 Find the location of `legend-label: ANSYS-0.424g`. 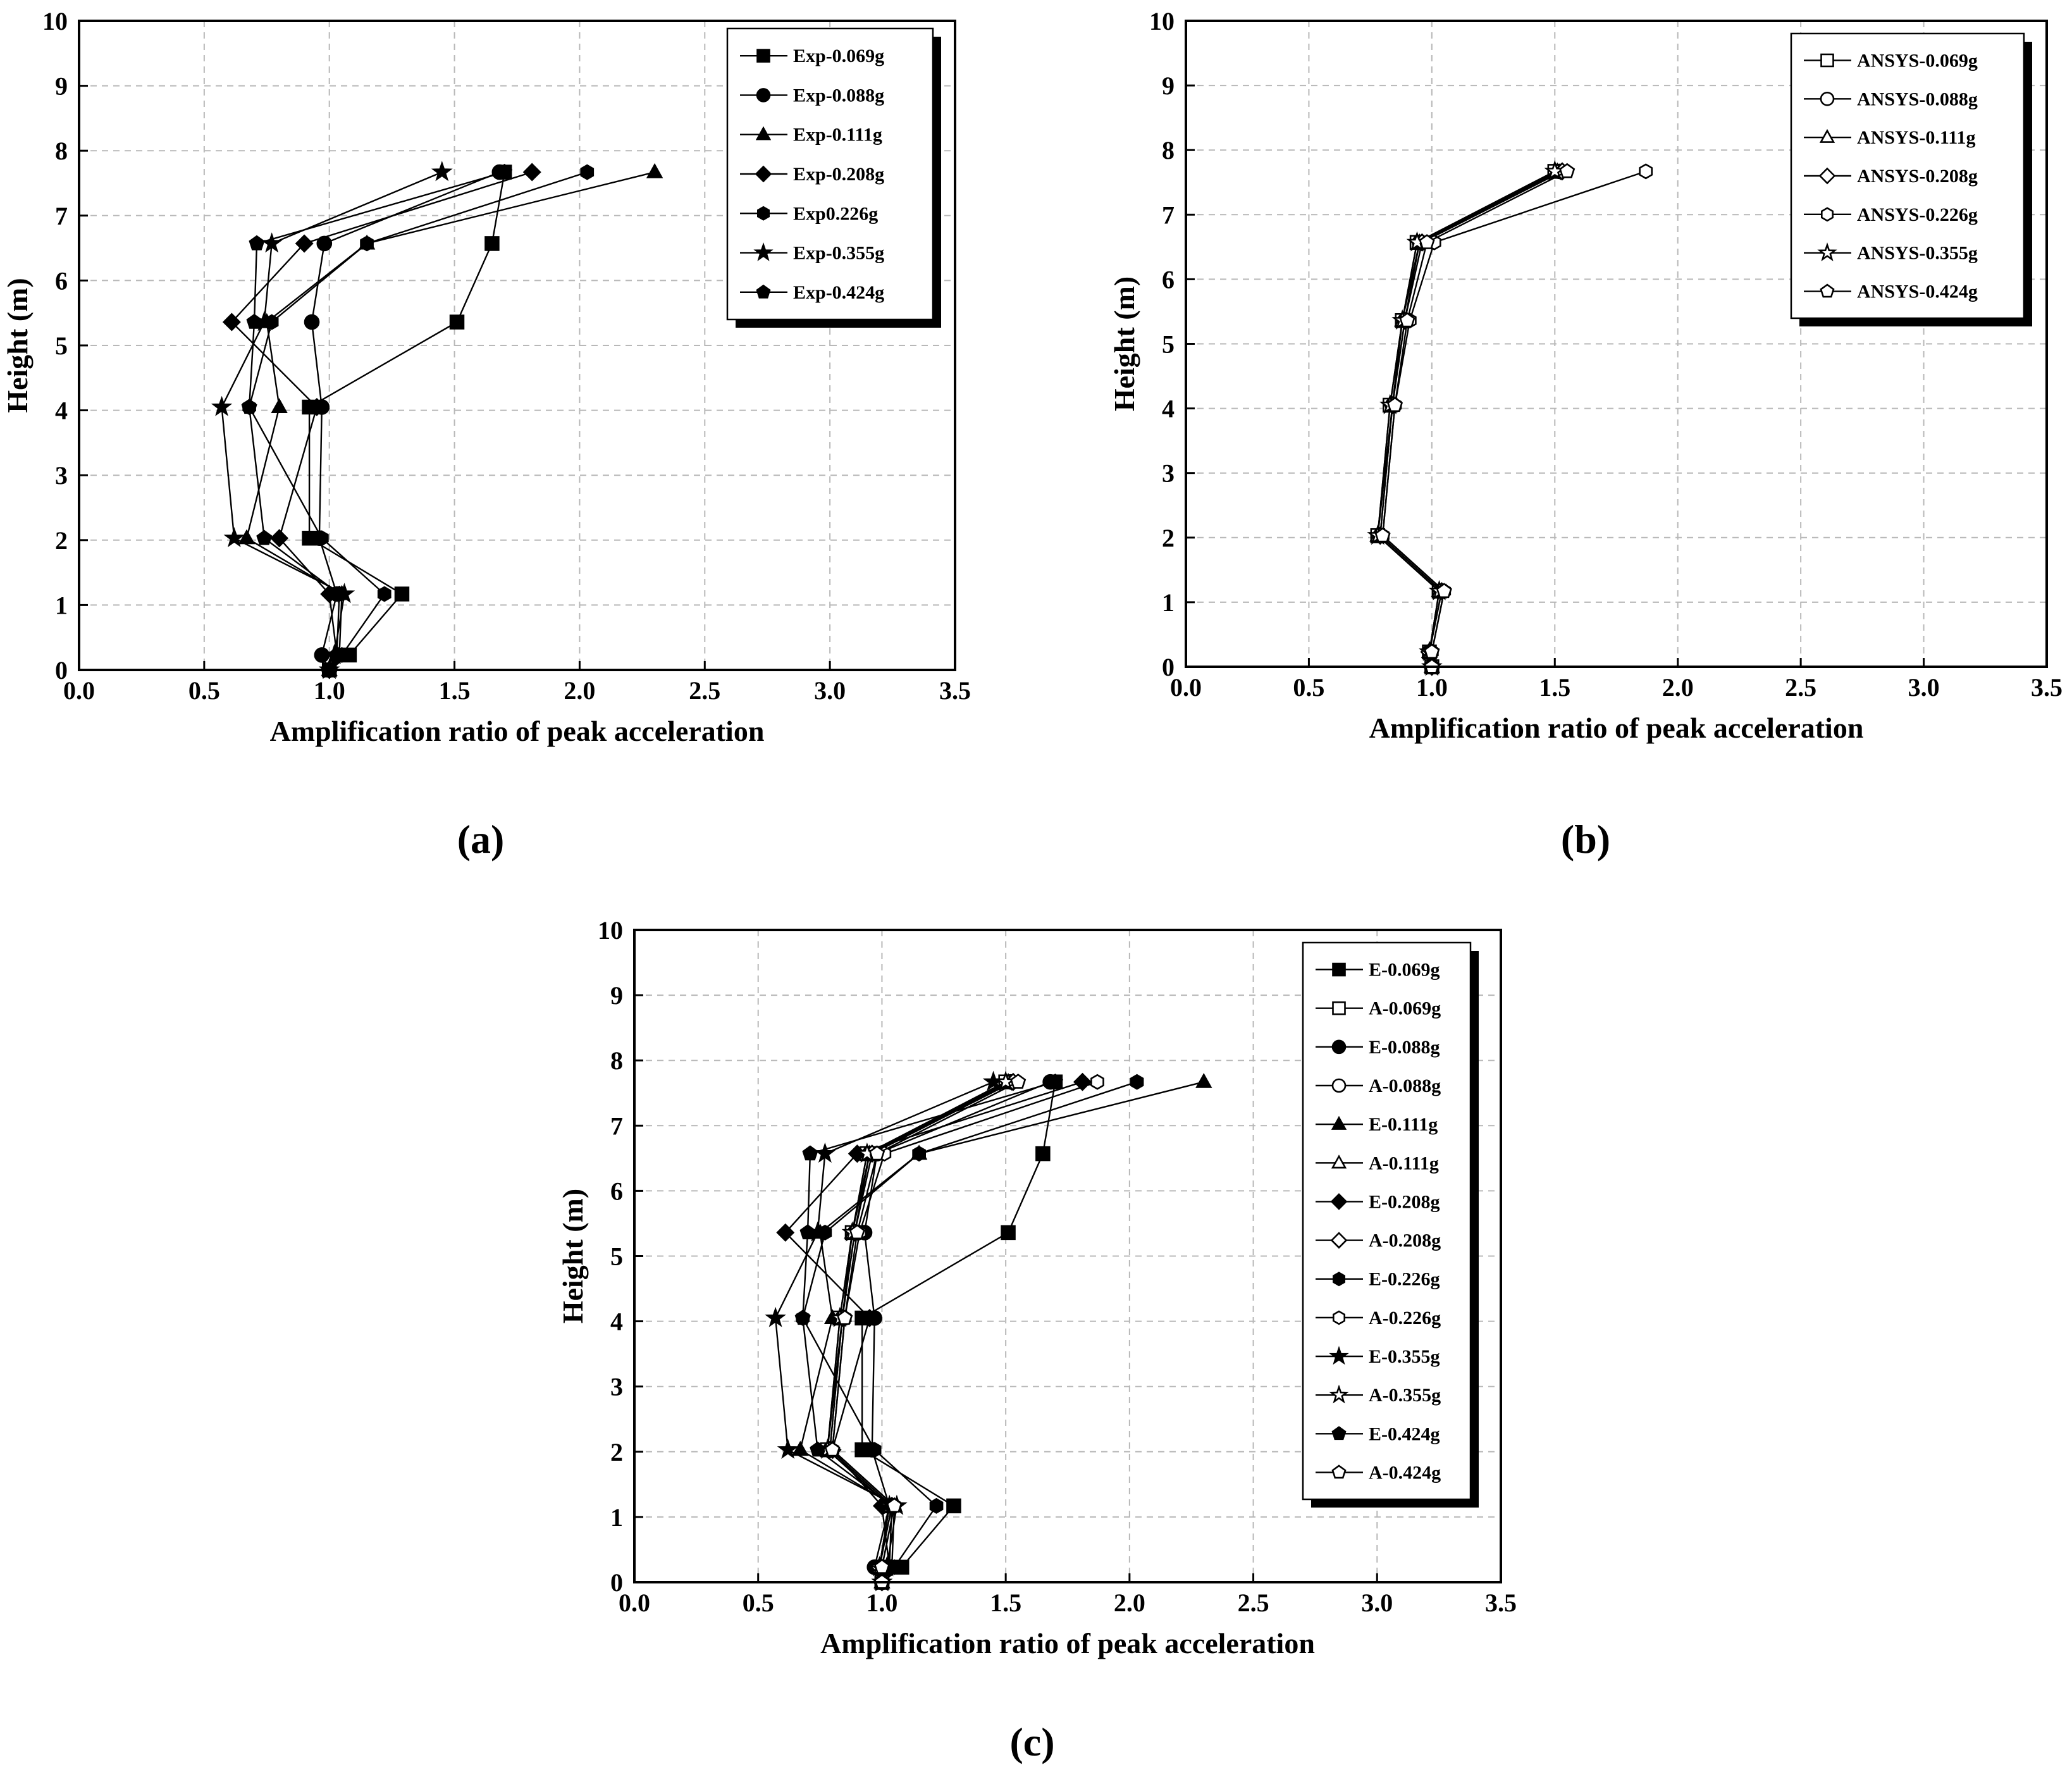

legend-label: ANSYS-0.424g is located at coordinates (1917, 292).